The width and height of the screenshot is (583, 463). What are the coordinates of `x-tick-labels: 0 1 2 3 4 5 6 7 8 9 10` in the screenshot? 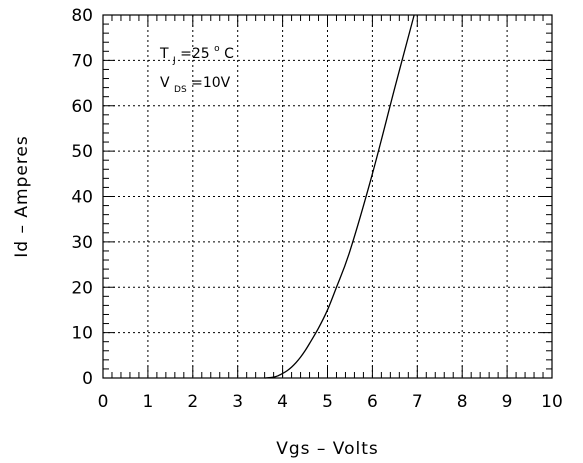 It's located at (330, 402).